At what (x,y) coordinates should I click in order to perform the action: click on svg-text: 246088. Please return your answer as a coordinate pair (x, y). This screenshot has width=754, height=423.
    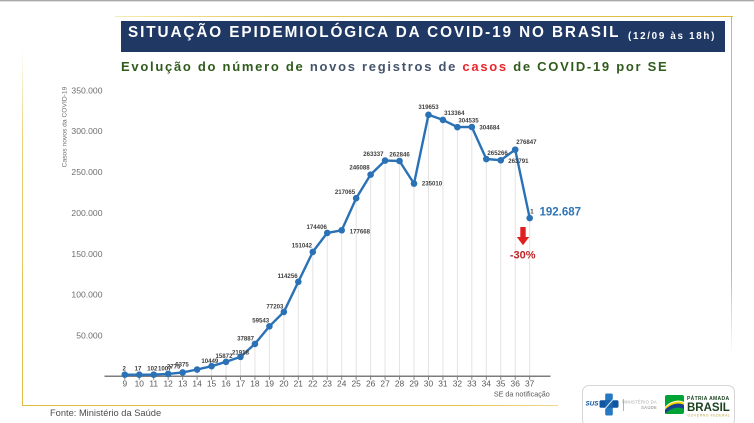
    Looking at the image, I should click on (359, 168).